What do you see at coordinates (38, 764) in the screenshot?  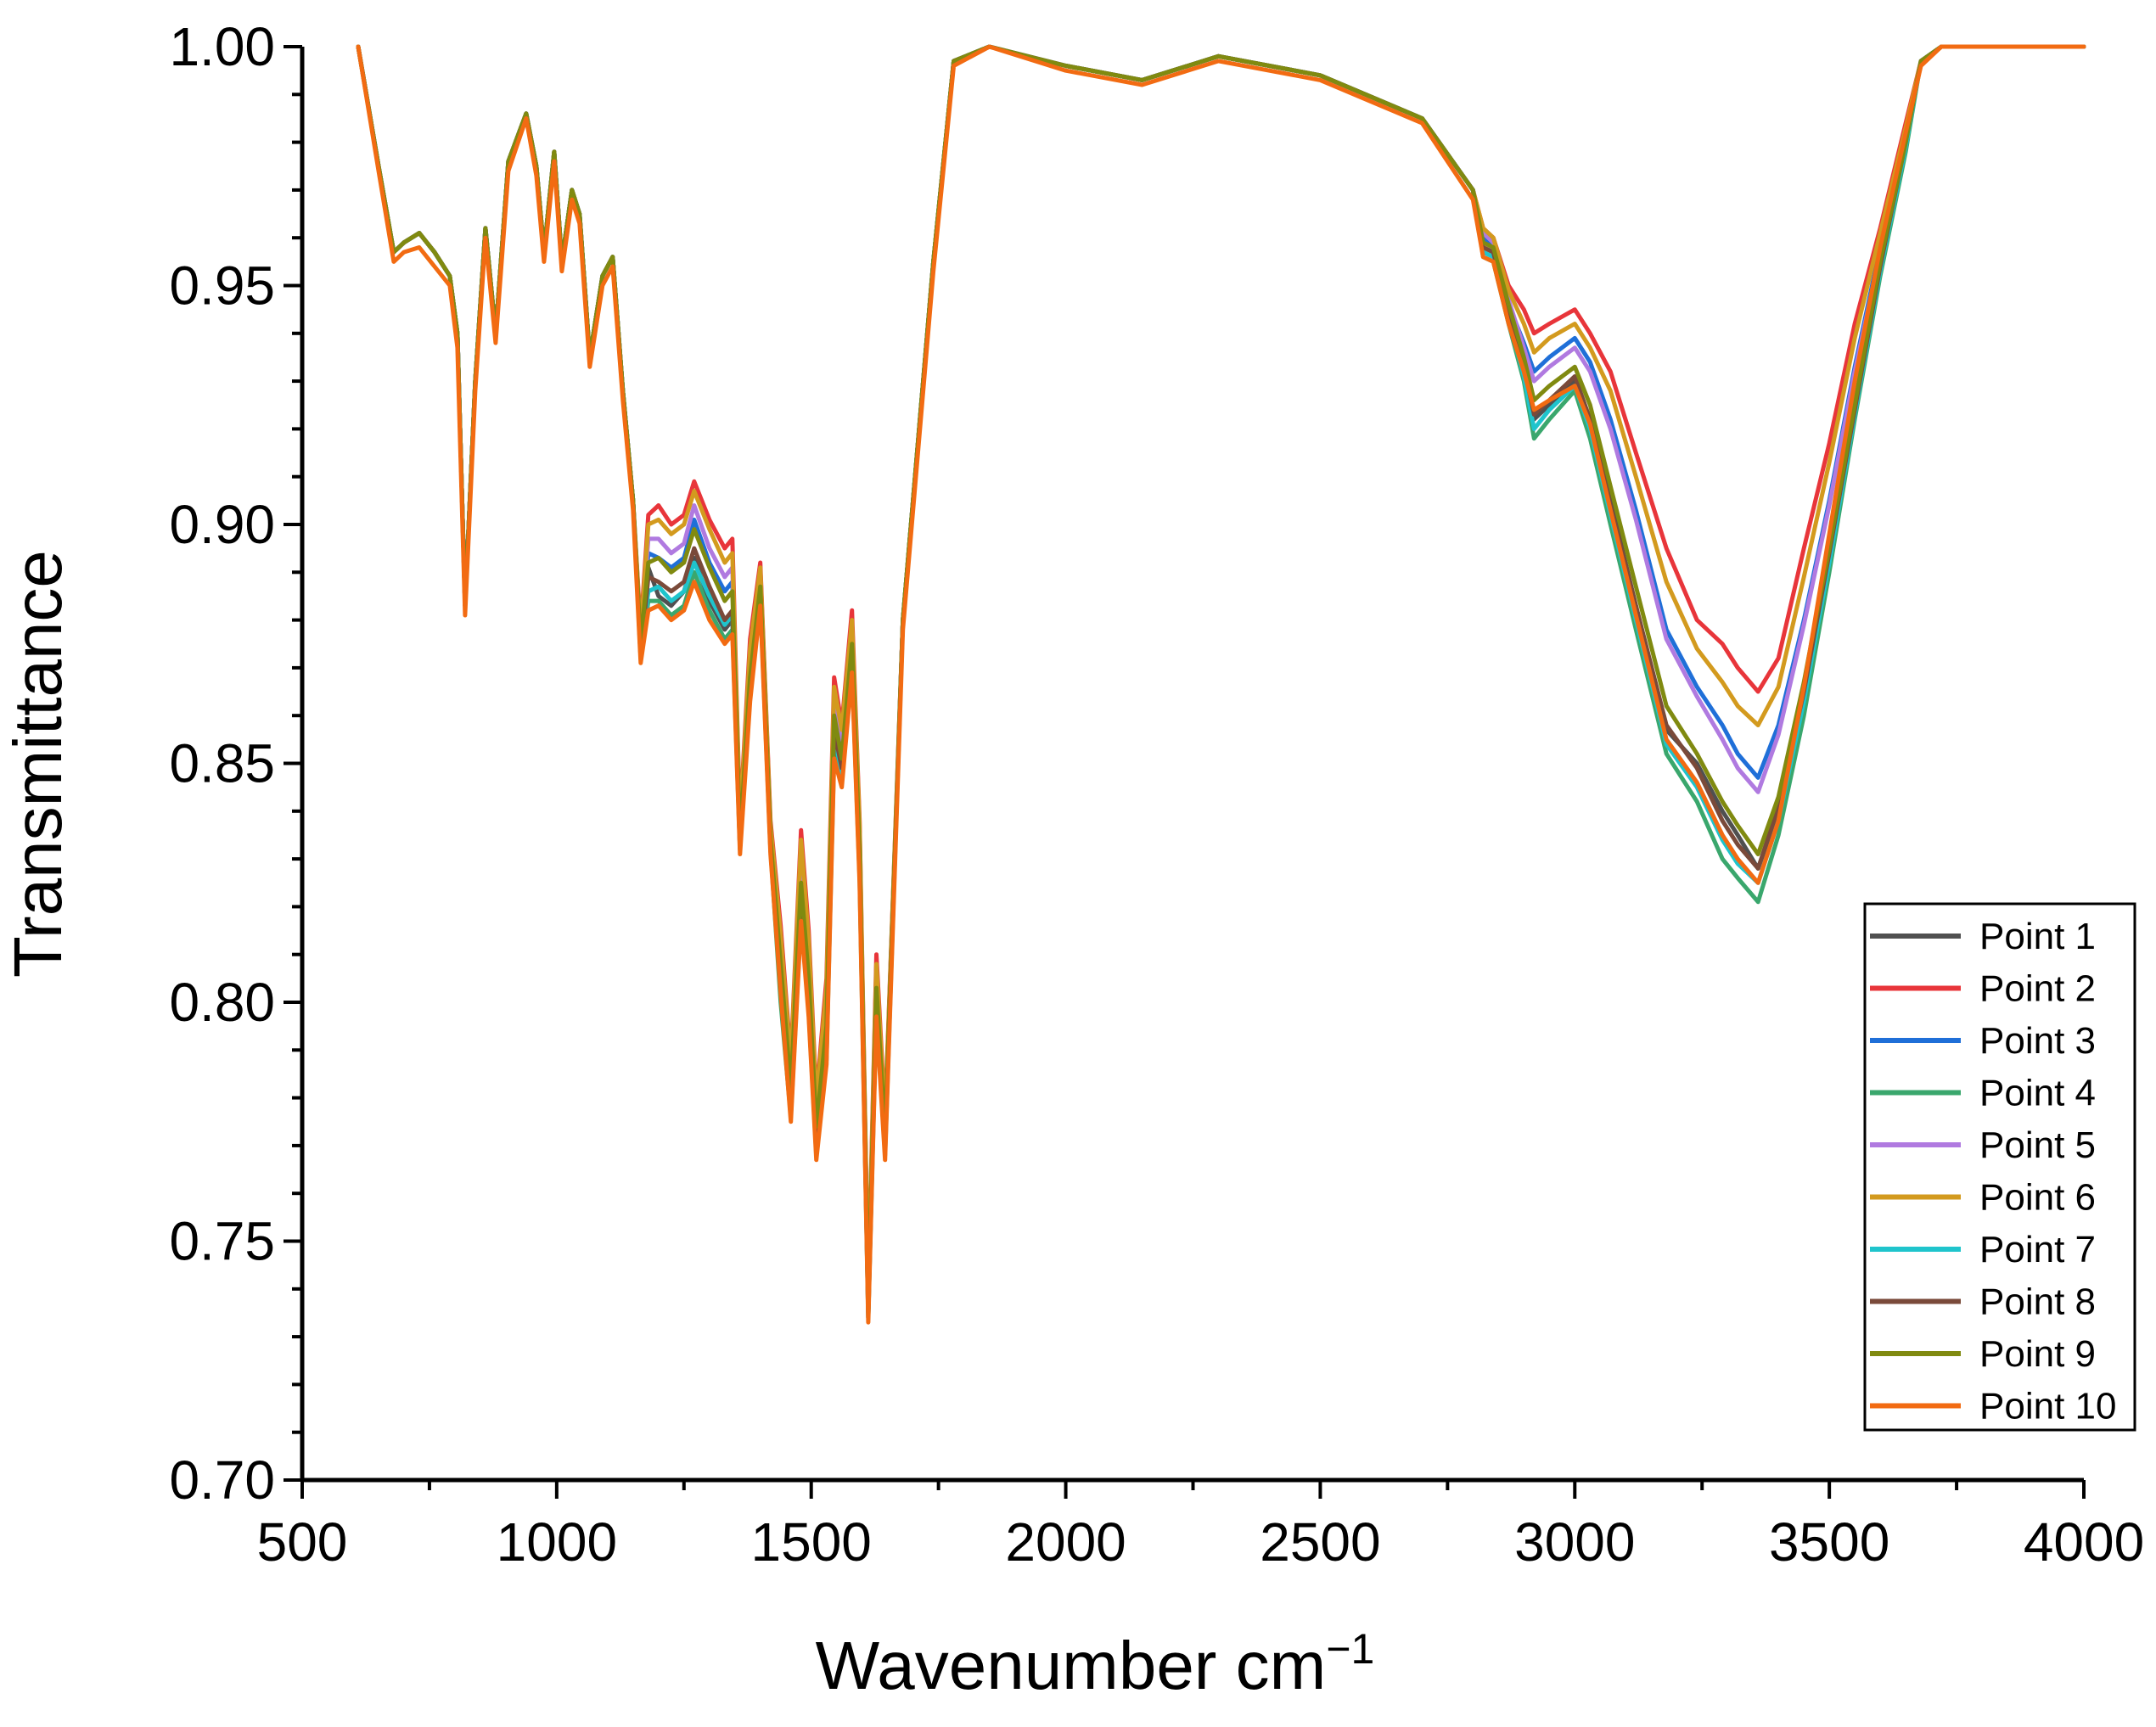 I see `y-axis-title: Transmittance` at bounding box center [38, 764].